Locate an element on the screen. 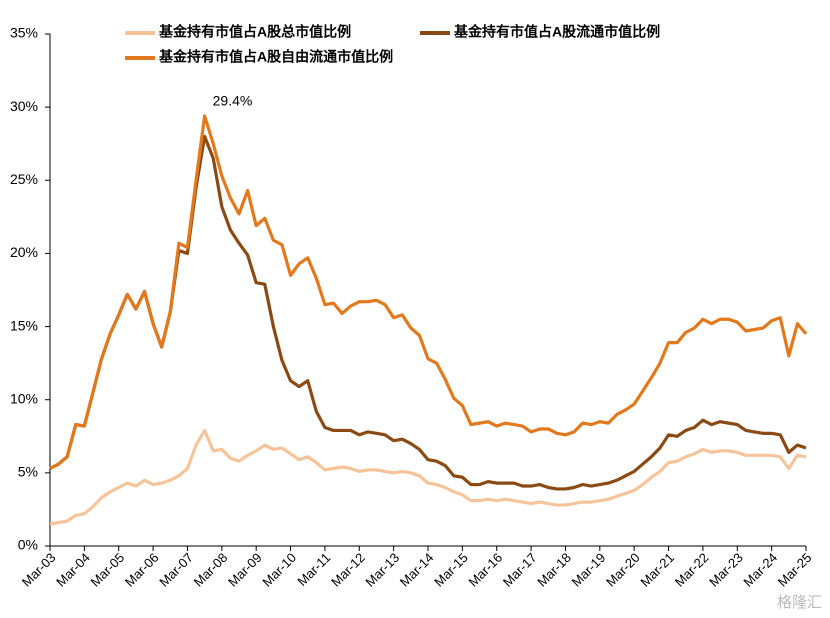  x-tick-label: Mar-18 is located at coordinates (554, 570).